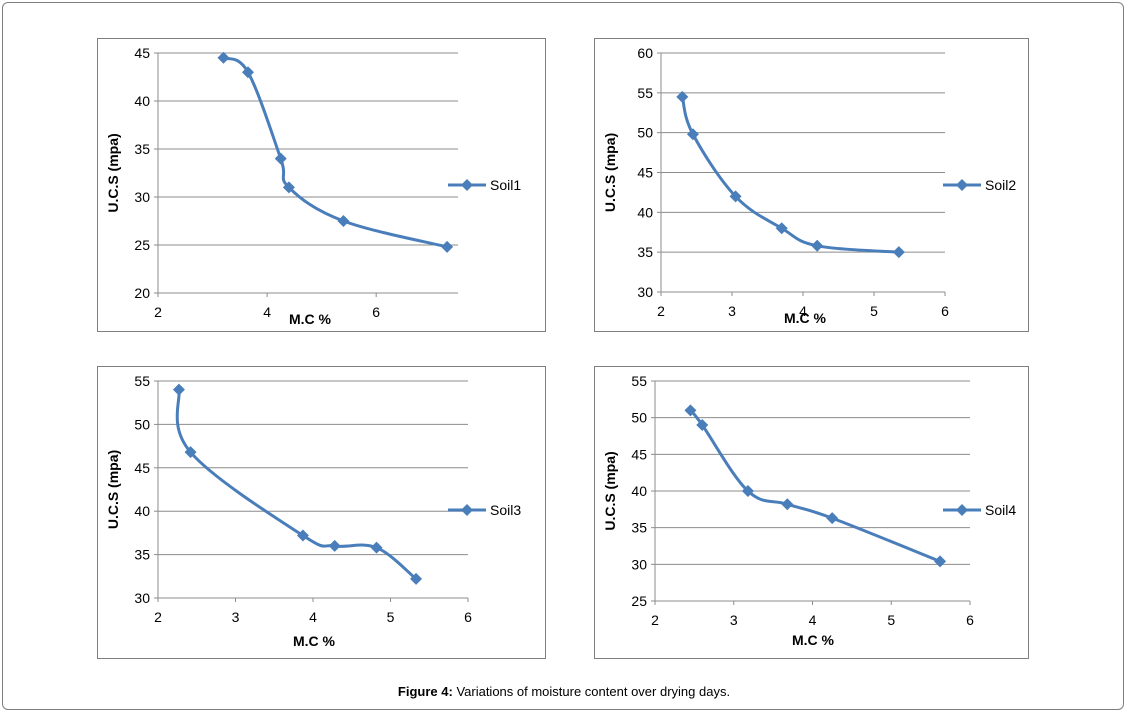 The width and height of the screenshot is (1128, 714). Describe the element at coordinates (505, 185) in the screenshot. I see `legend-label: Soil1` at that location.